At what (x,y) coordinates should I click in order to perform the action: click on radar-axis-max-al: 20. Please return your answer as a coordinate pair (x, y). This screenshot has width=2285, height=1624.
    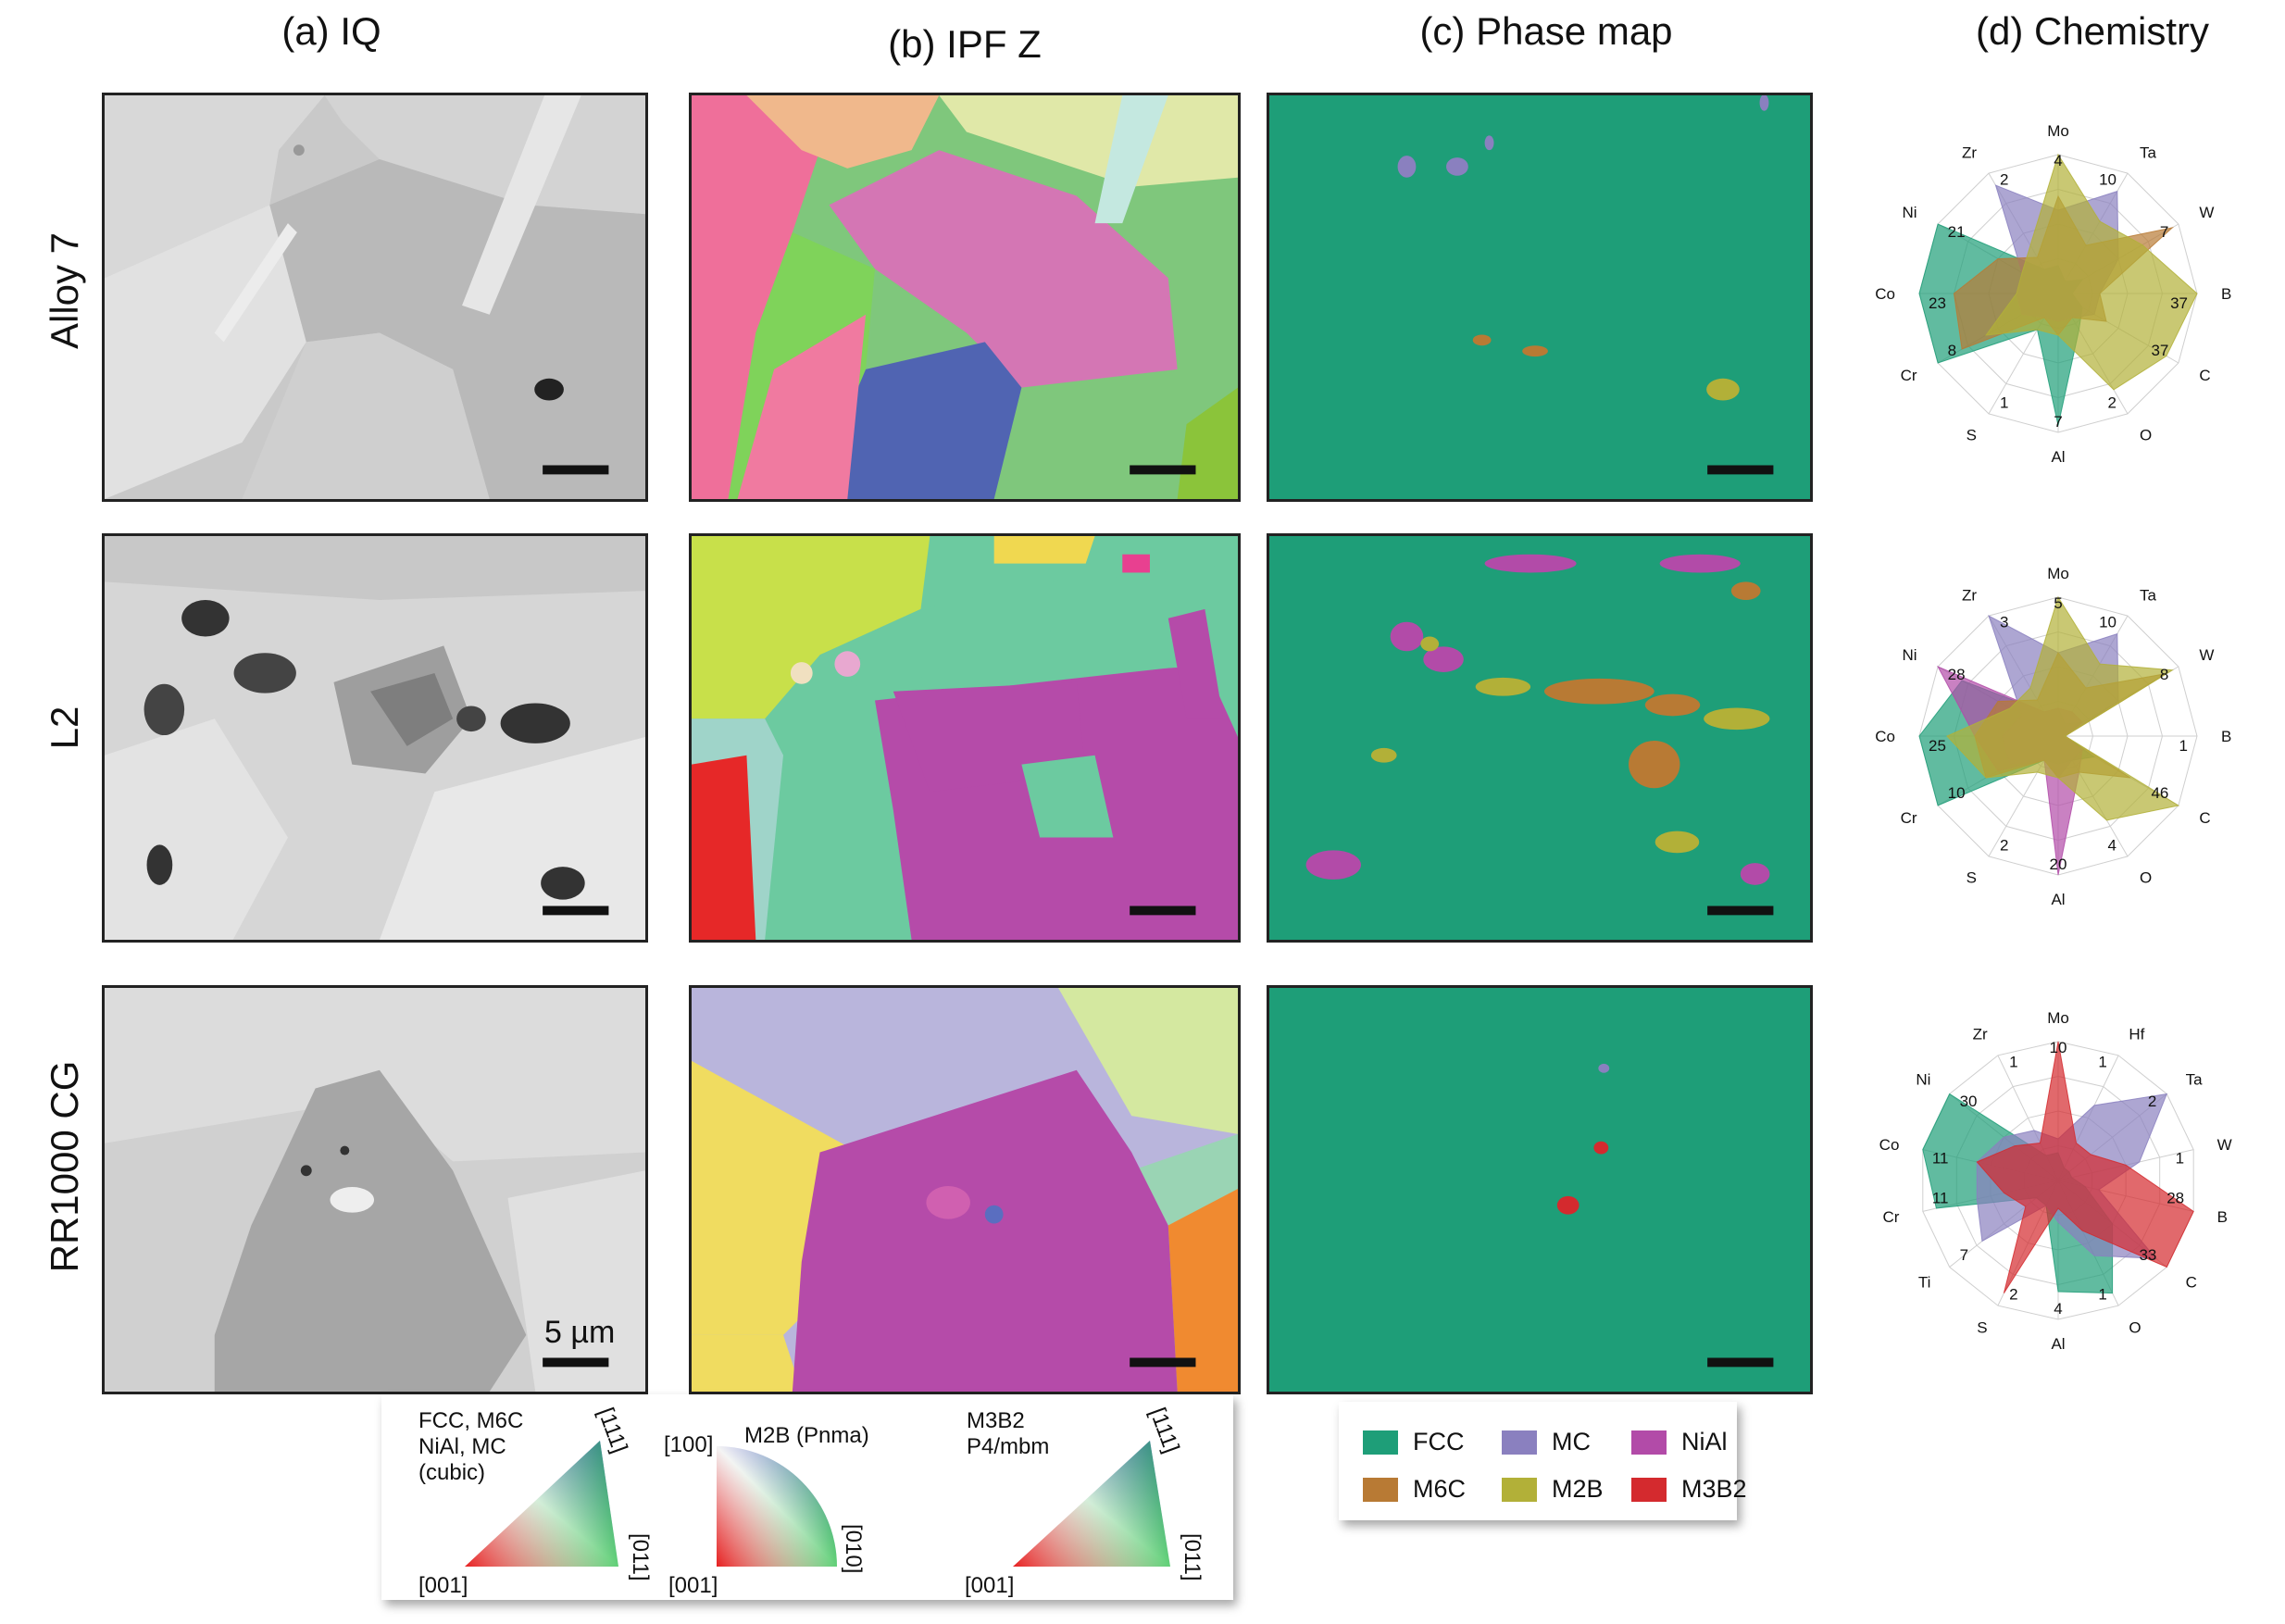
    Looking at the image, I should click on (2058, 864).